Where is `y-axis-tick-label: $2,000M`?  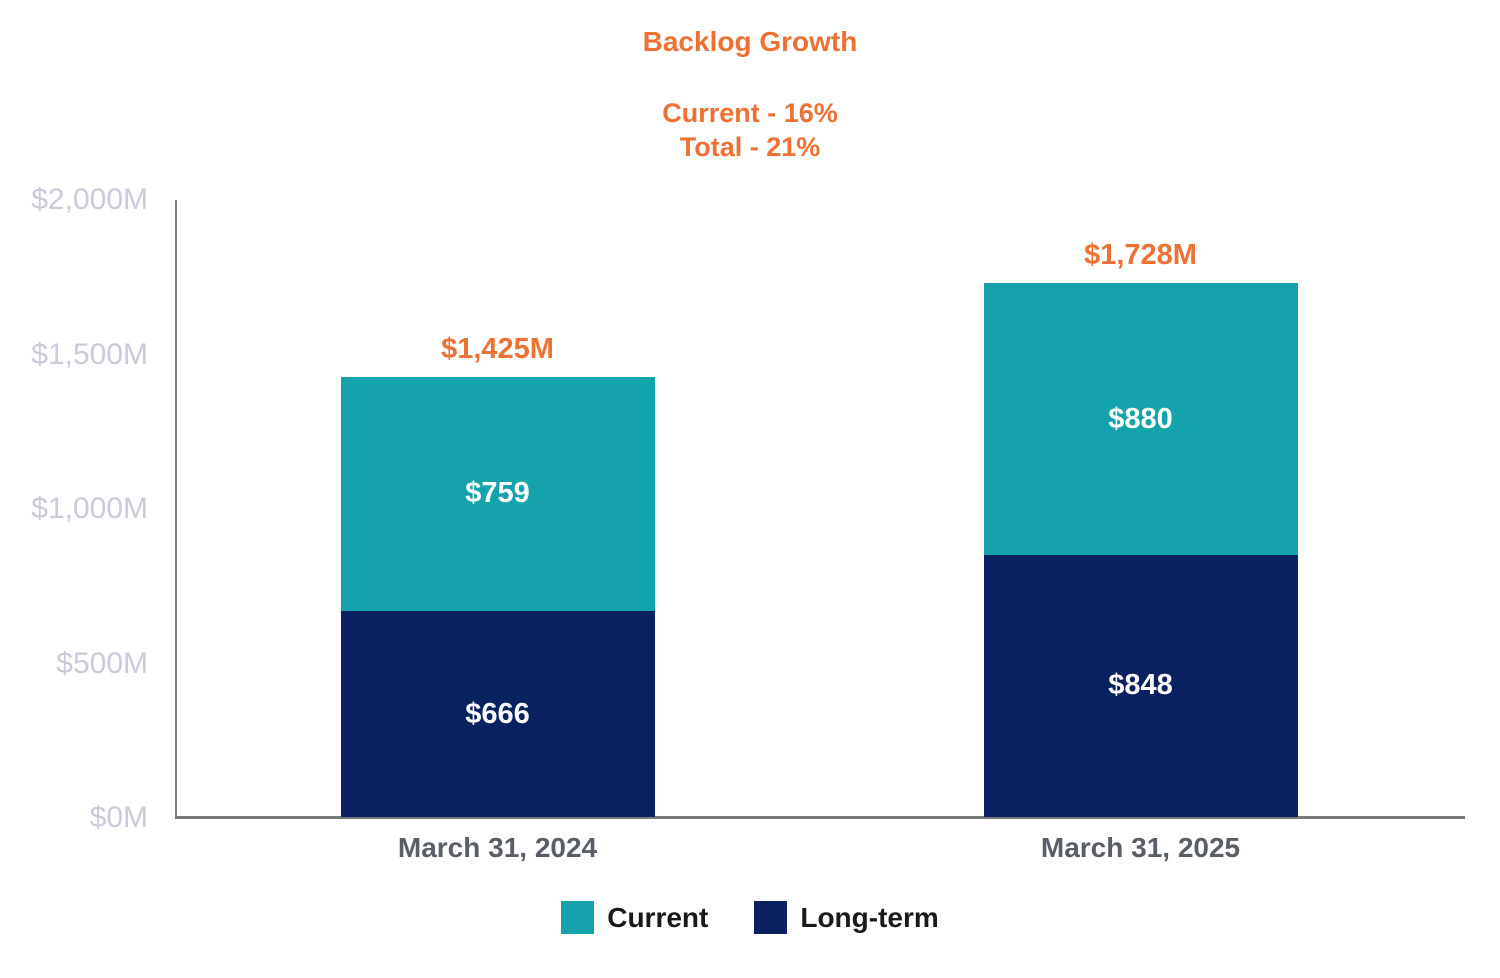 y-axis-tick-label: $2,000M is located at coordinates (89, 199).